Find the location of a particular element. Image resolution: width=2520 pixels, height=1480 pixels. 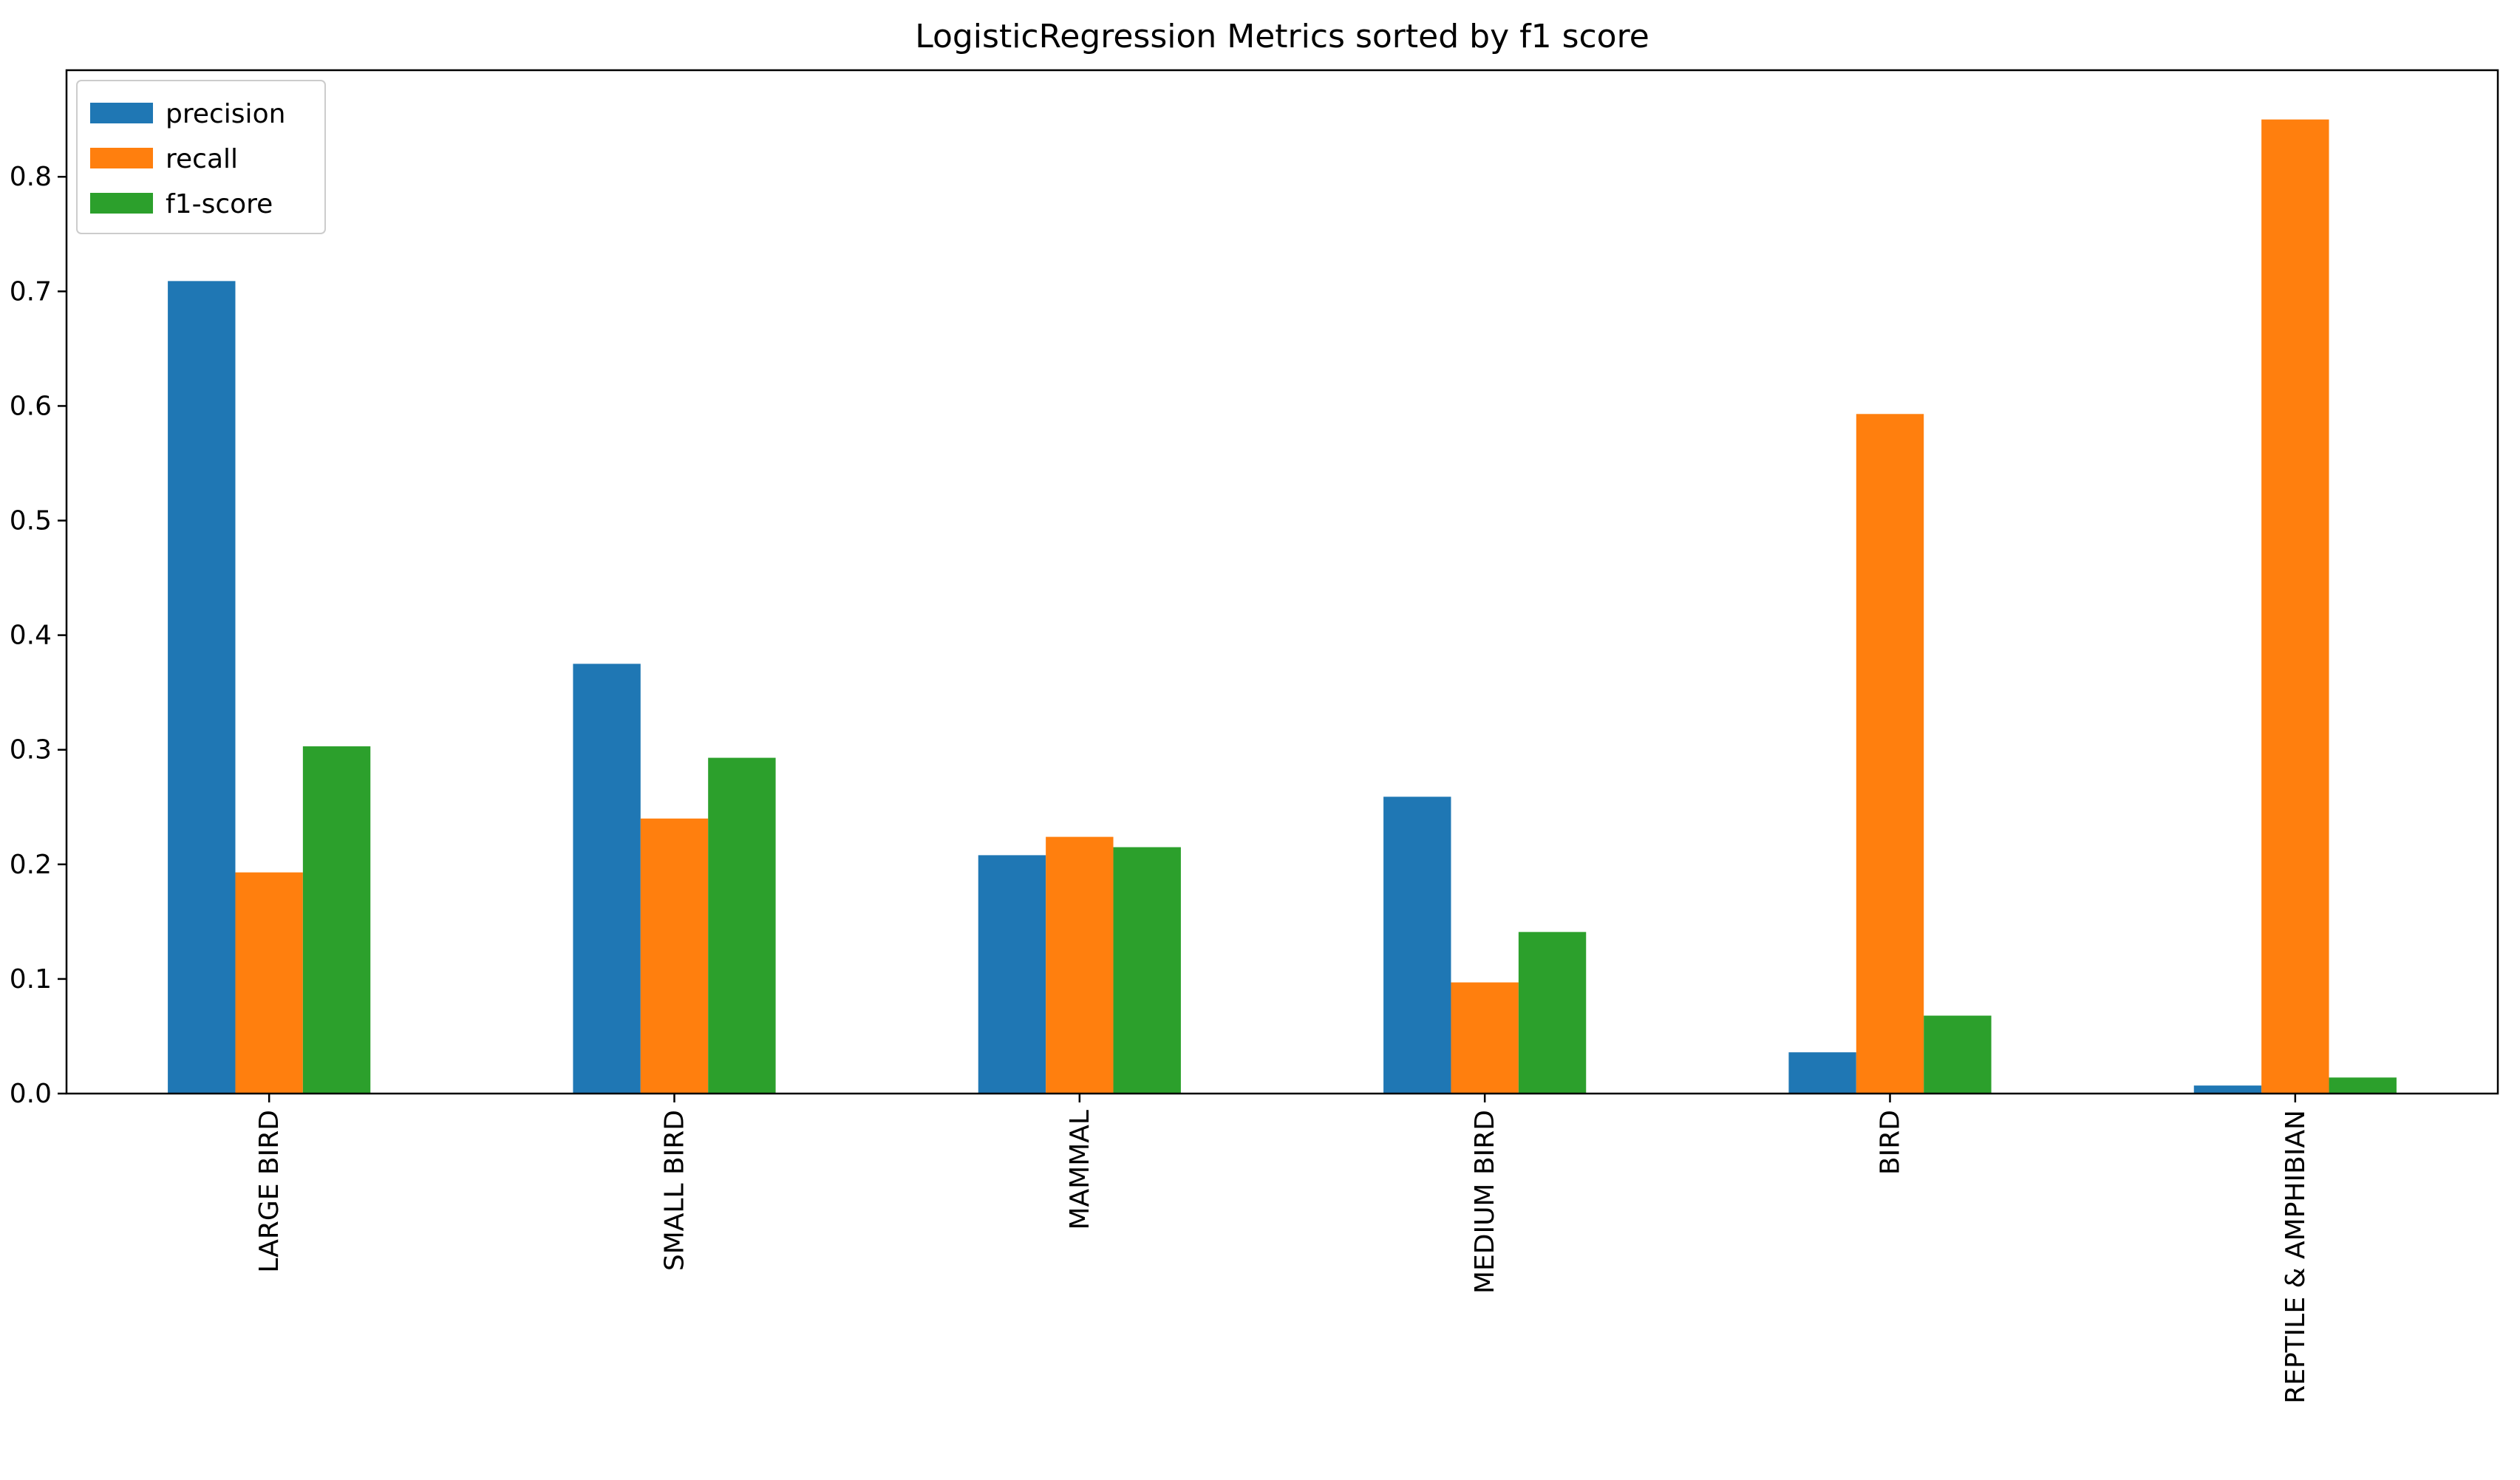

legend: precision recall f1-score is located at coordinates (201, 157).